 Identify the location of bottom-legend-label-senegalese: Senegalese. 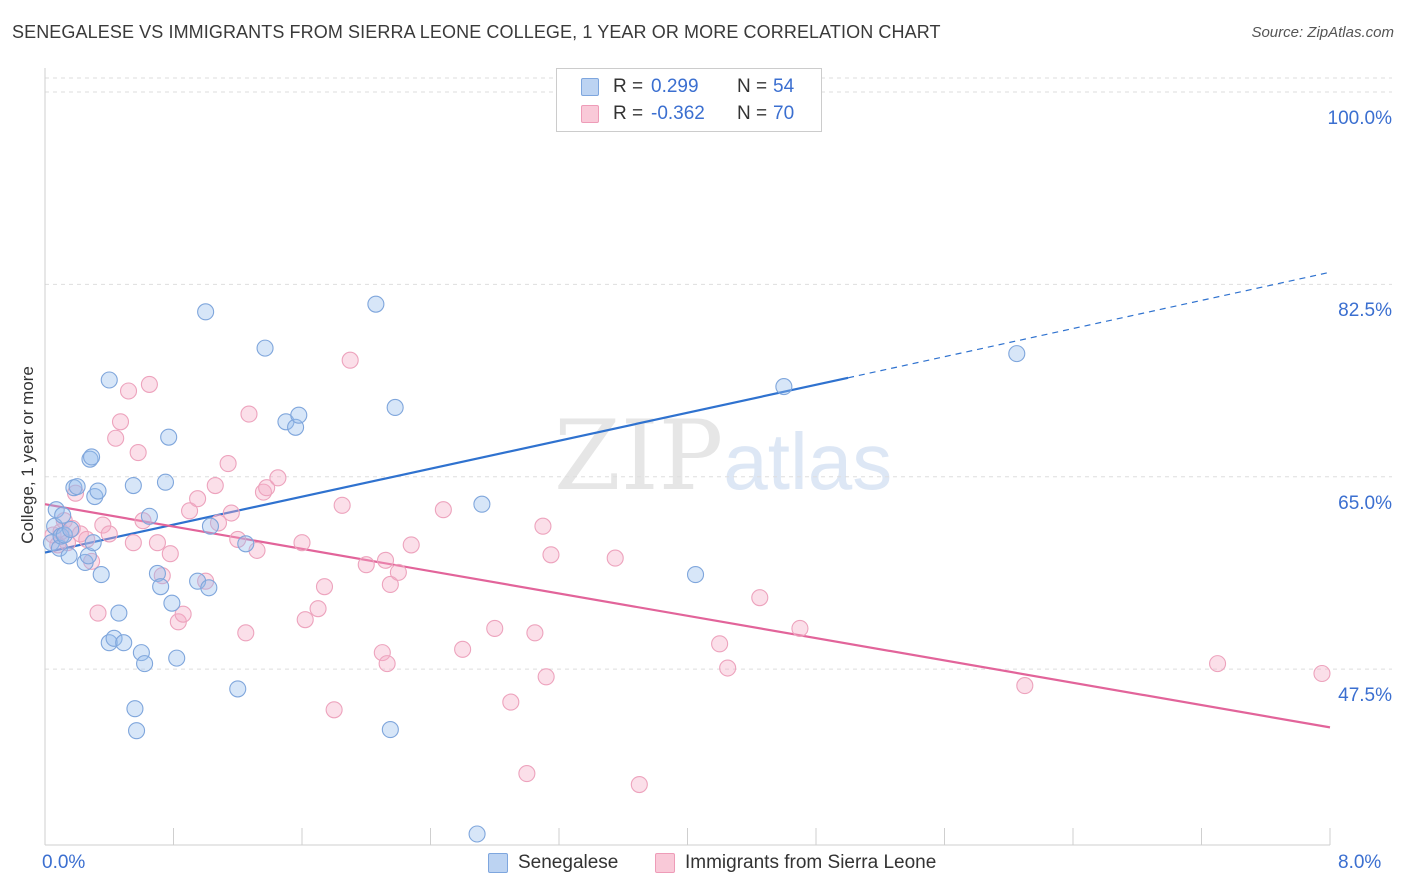
(568, 862).